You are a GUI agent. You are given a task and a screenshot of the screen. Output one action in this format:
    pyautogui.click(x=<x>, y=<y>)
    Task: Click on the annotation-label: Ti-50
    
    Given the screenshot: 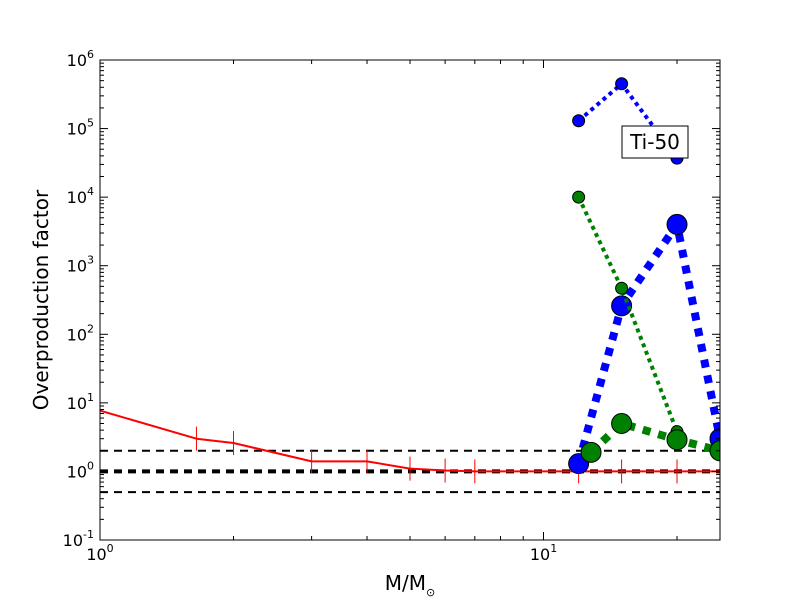 What is the action you would take?
    pyautogui.click(x=654, y=142)
    